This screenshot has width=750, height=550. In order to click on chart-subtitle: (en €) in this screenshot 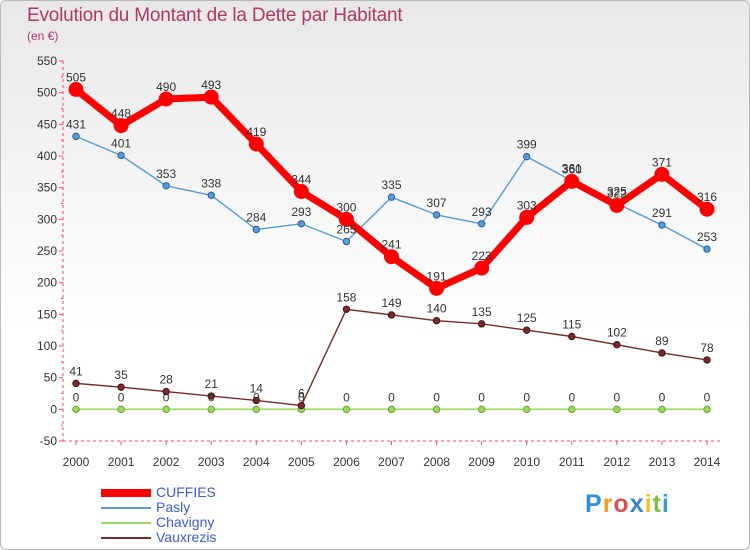, I will do `click(43, 36)`.